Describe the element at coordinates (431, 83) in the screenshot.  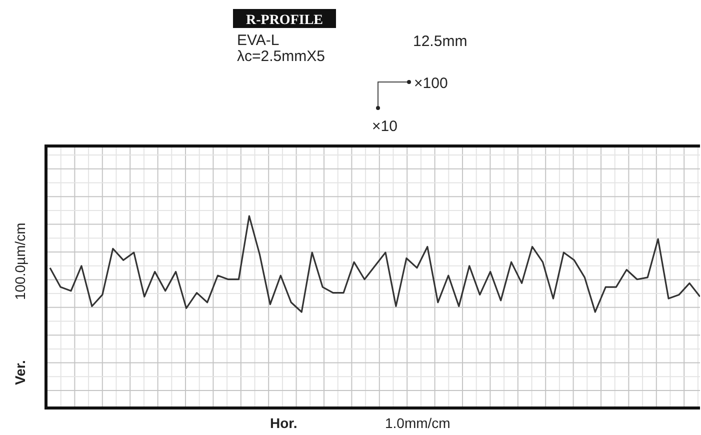
I see `text: ×100` at that location.